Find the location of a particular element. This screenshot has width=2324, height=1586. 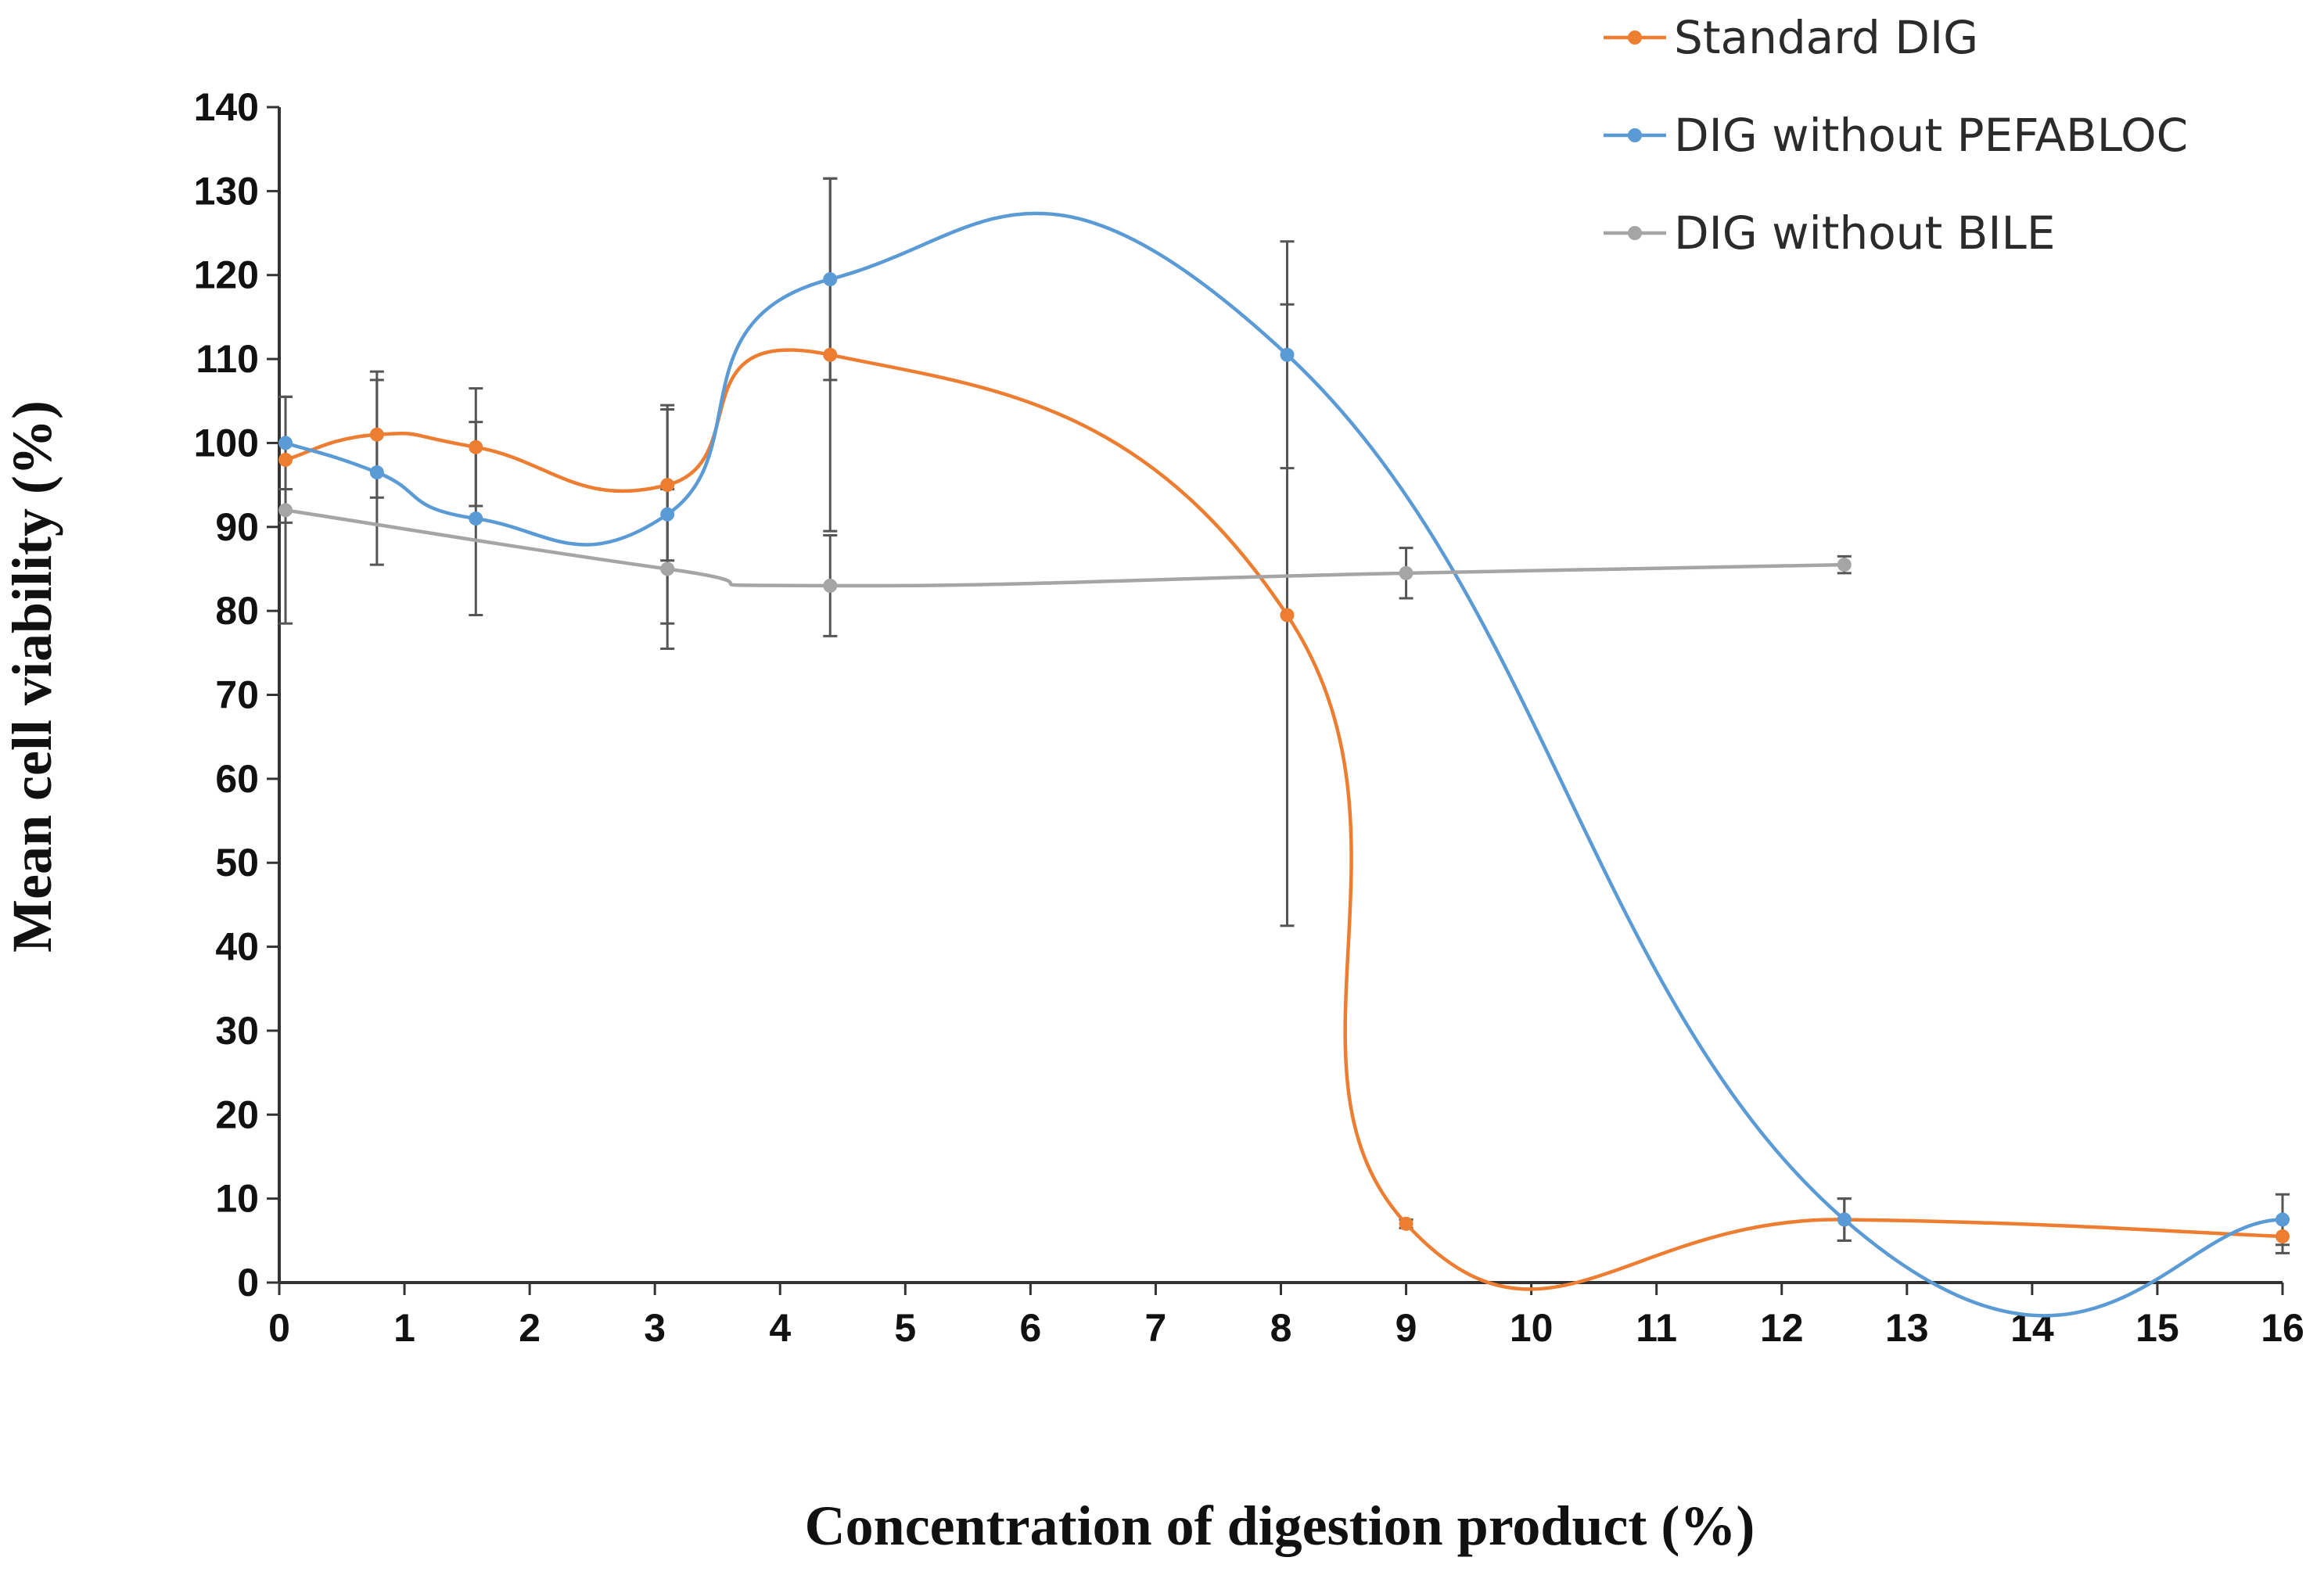

y-tick-label: 80 is located at coordinates (237, 611).